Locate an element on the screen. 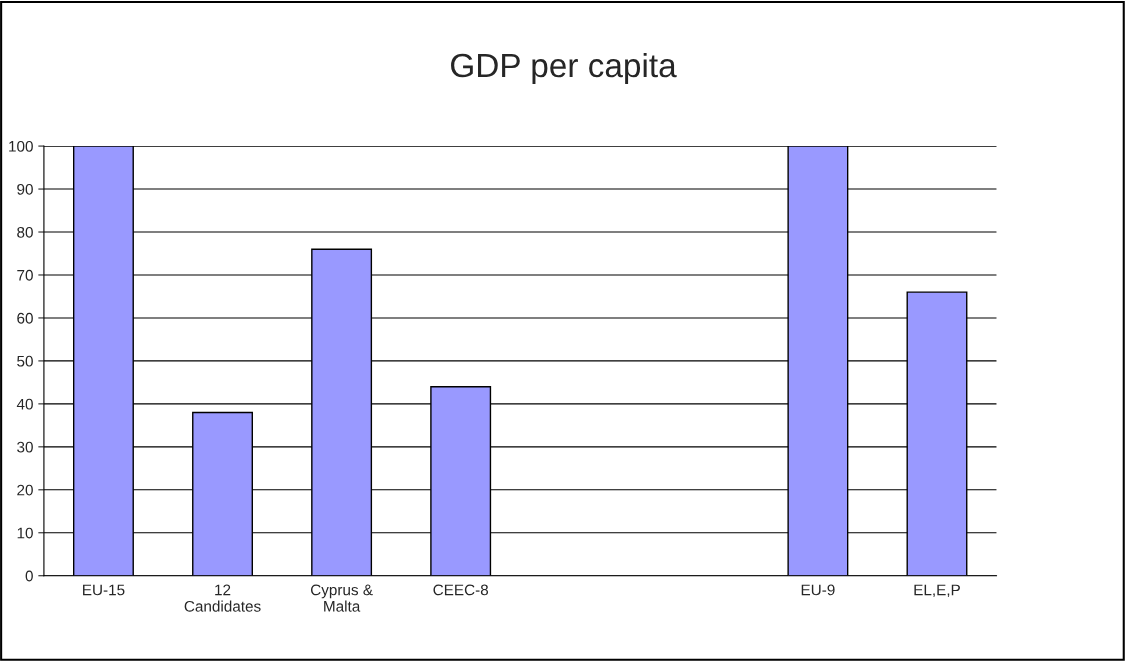 This screenshot has height=661, width=1126. x-tick-label: EU-15 is located at coordinates (104, 590).